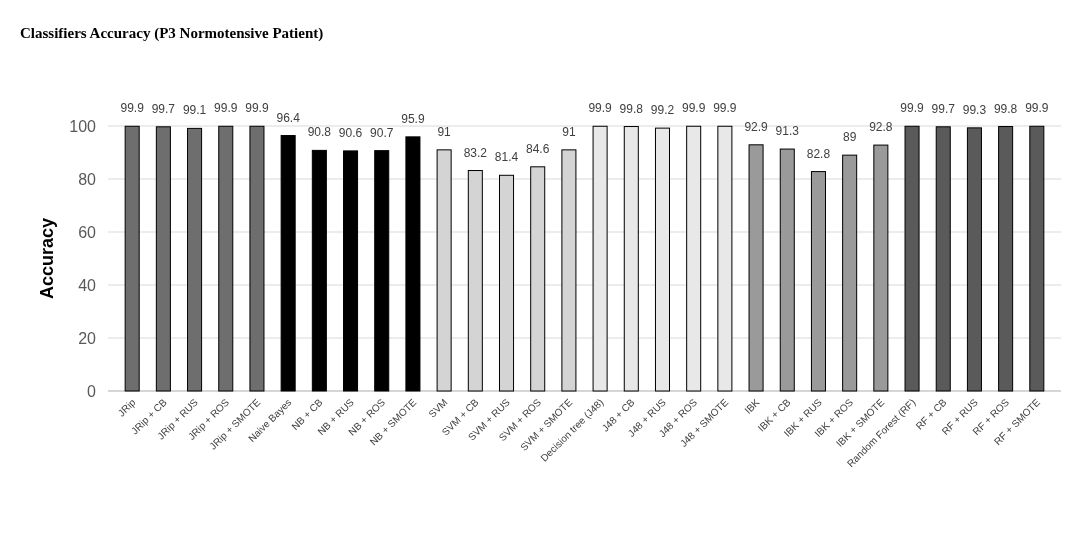 The width and height of the screenshot is (1073, 540). I want to click on y-axis-title: Accuracy, so click(47, 258).